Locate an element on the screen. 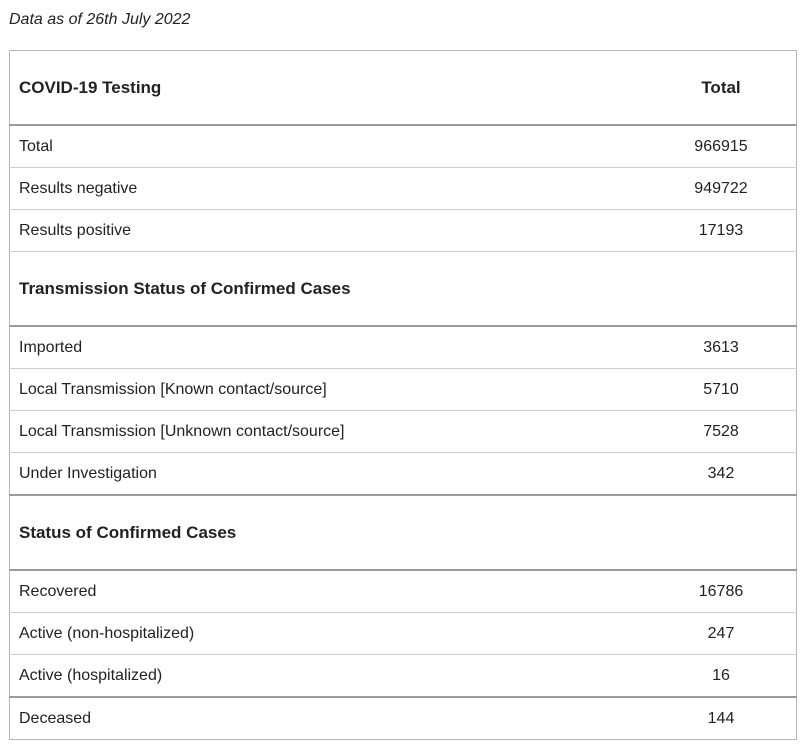 This screenshot has width=800, height=744. table-row: Active (non-hospitalized) 247 is located at coordinates (403, 633).